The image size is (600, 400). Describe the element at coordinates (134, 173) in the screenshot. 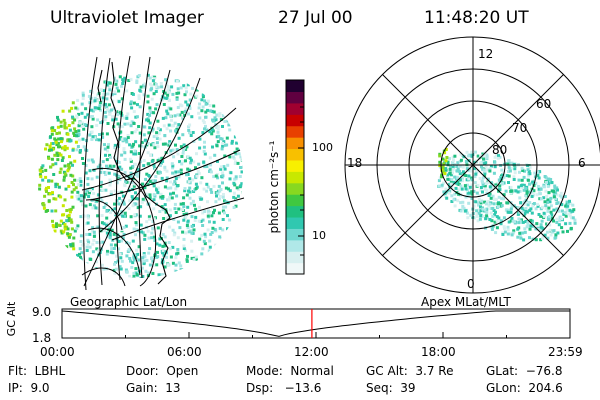

I see `coastline` at that location.